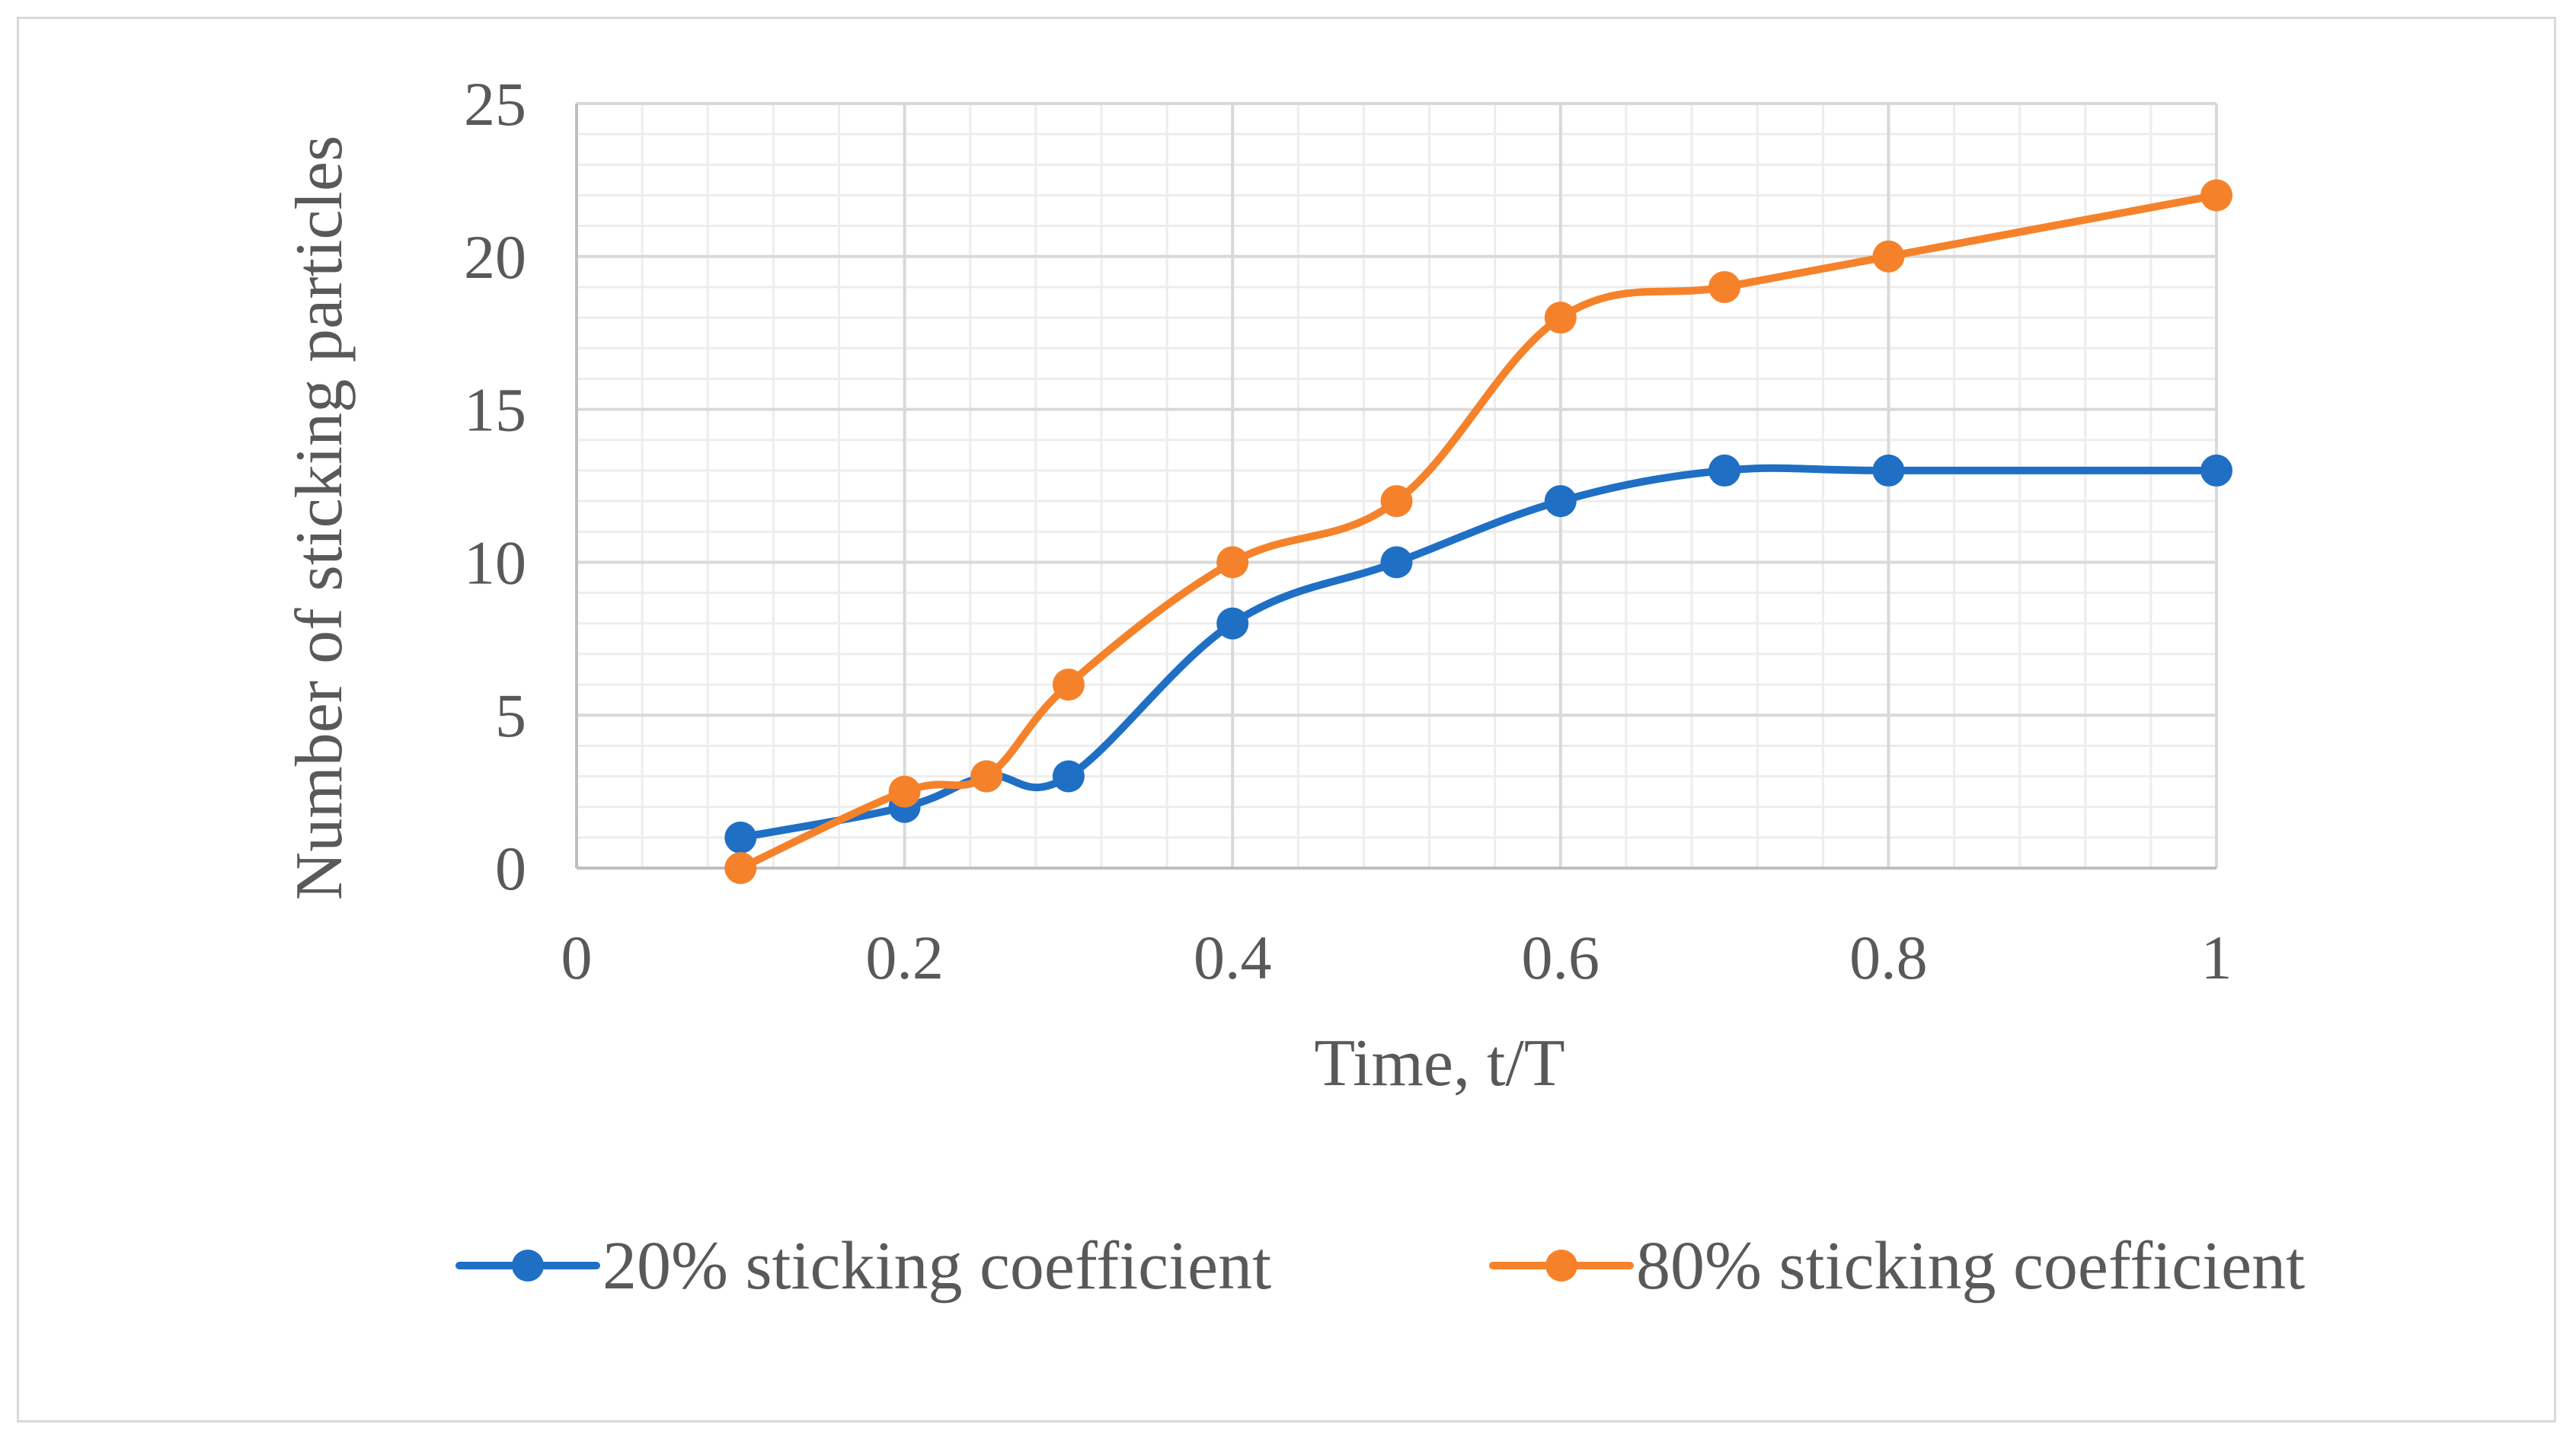 This screenshot has height=1443, width=2576. I want to click on legend-item-1: 20% sticking coefficient, so click(863, 1266).